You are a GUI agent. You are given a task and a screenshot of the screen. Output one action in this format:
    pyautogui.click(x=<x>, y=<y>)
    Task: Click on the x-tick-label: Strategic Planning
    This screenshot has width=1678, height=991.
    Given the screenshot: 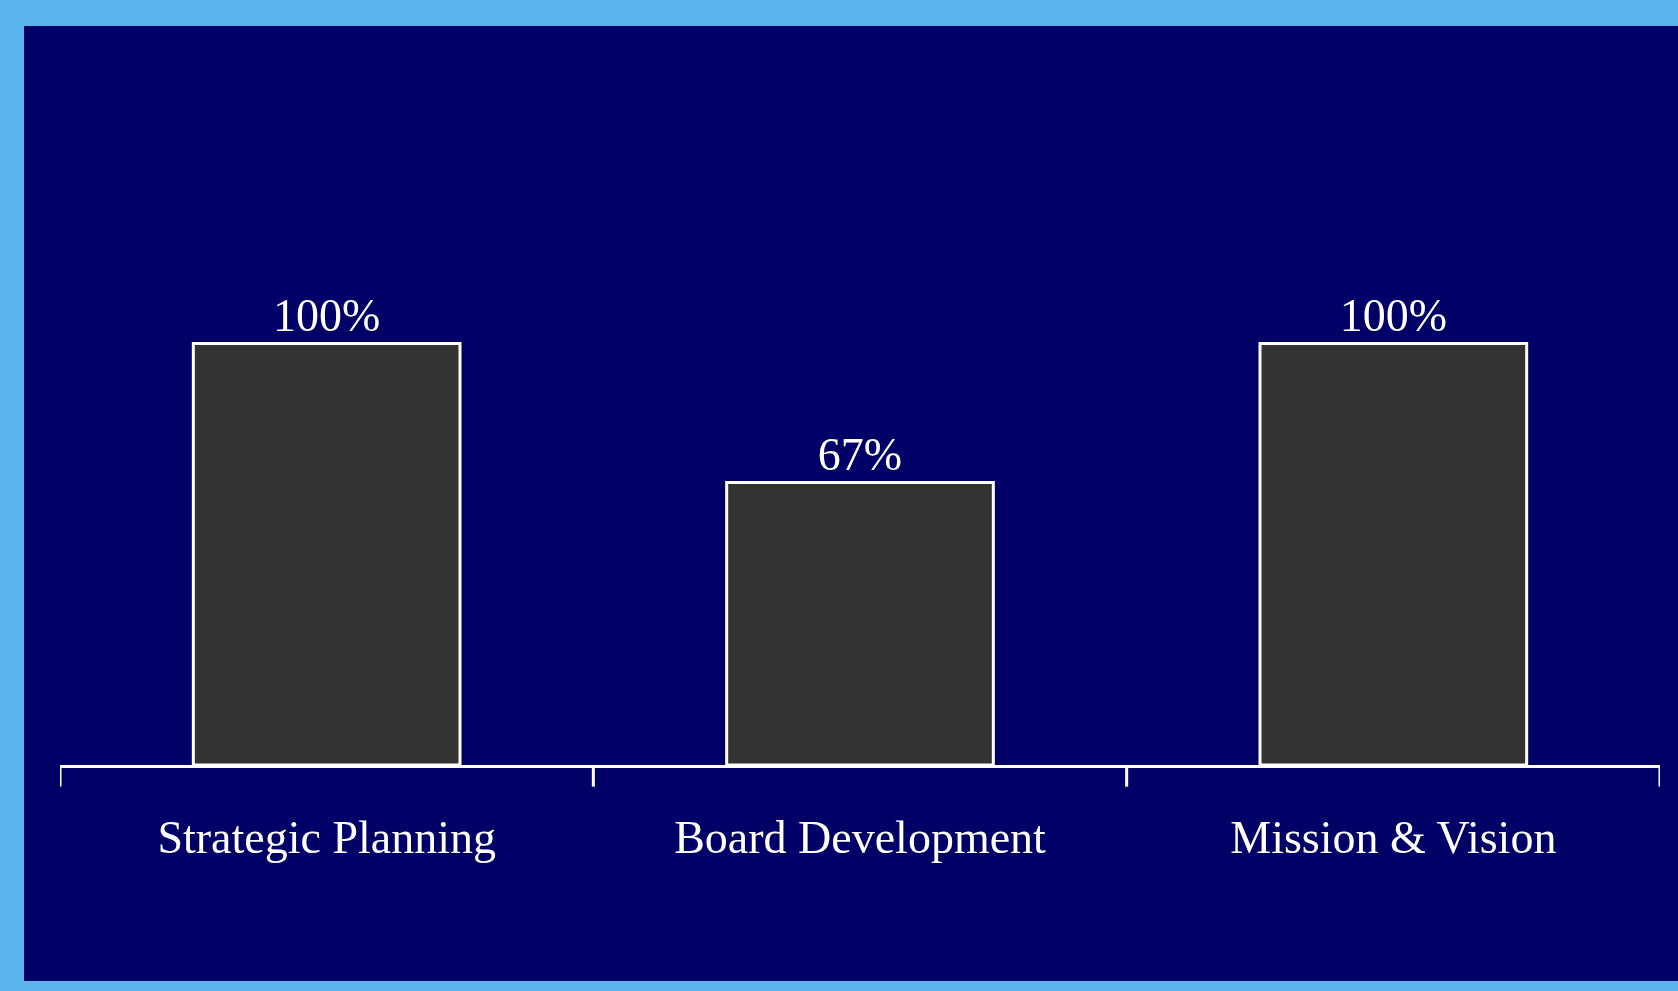 What is the action you would take?
    pyautogui.click(x=326, y=838)
    